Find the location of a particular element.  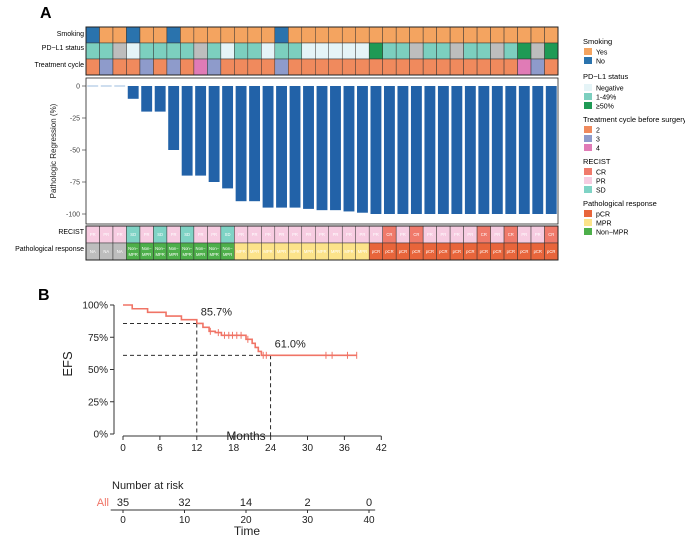

legend-pdl1-50: ≥50% is located at coordinates (605, 107).